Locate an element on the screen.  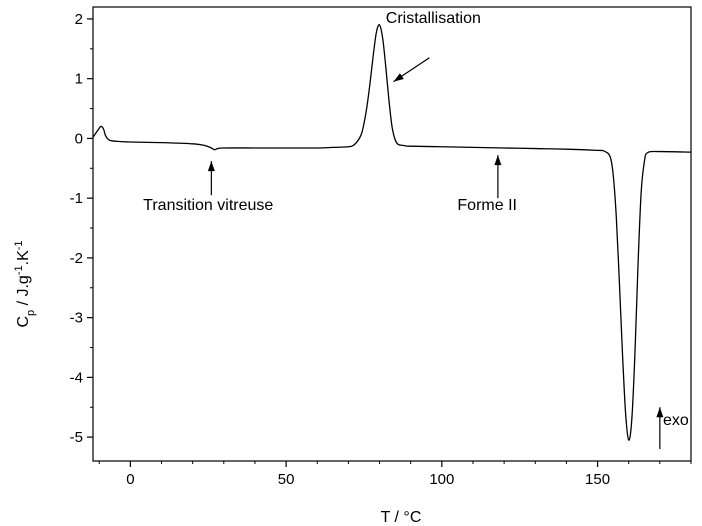
y-tick-label: -4 is located at coordinates (76, 377).